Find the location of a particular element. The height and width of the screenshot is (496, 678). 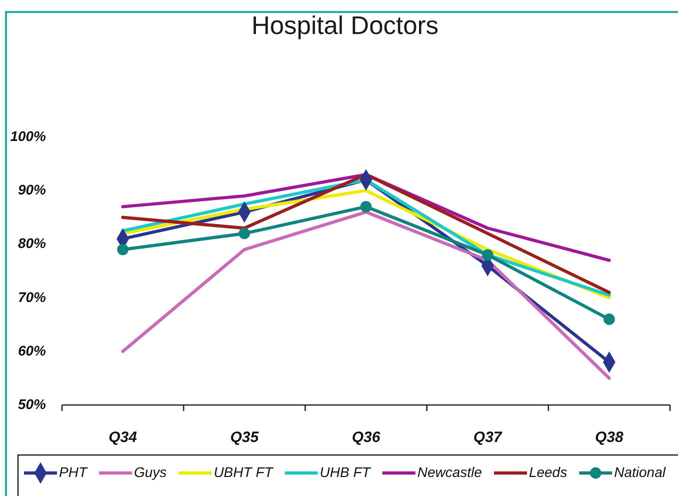

x-tick-label: Q34 is located at coordinates (123, 437).